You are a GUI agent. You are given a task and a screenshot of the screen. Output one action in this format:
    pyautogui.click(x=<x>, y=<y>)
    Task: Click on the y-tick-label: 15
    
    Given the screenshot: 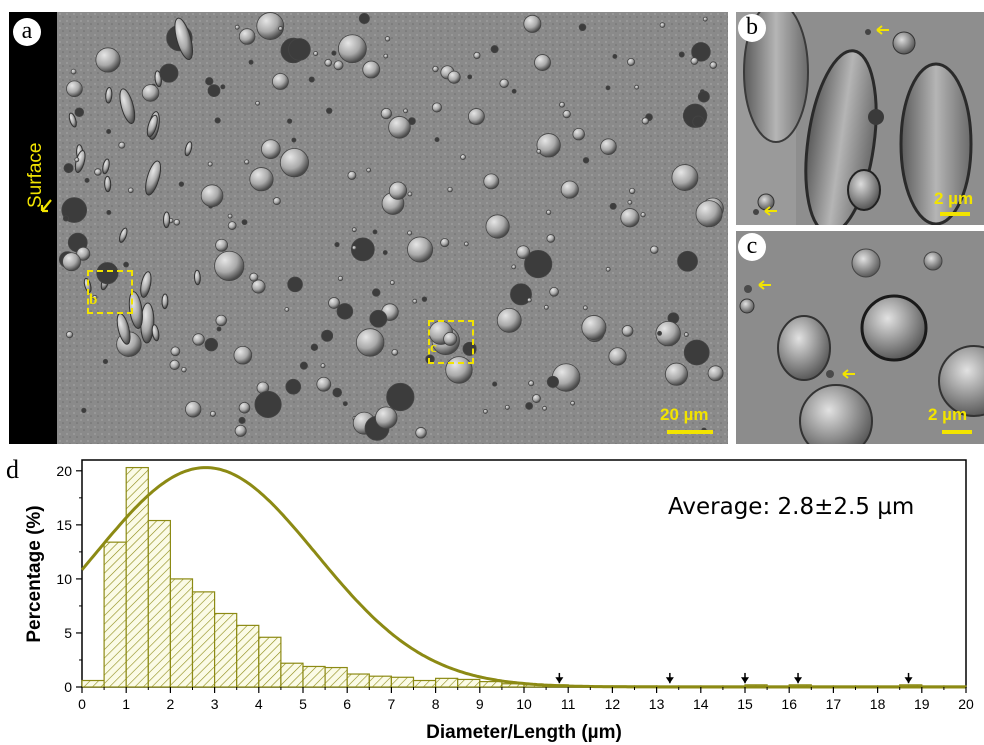 What is the action you would take?
    pyautogui.click(x=64, y=525)
    